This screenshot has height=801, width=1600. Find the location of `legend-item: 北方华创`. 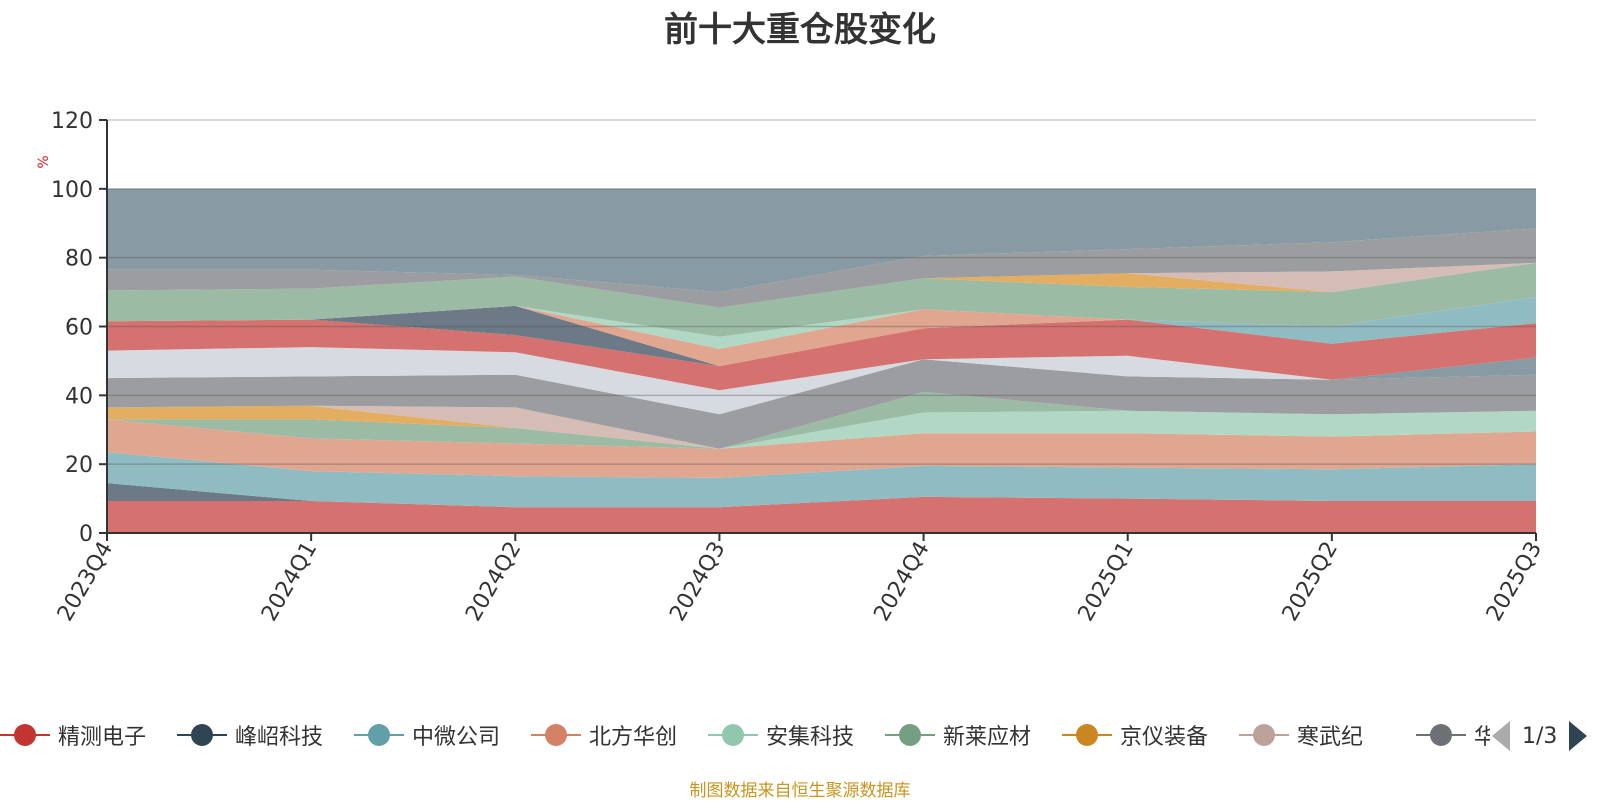

legend-item: 北方华创 is located at coordinates (604, 735).